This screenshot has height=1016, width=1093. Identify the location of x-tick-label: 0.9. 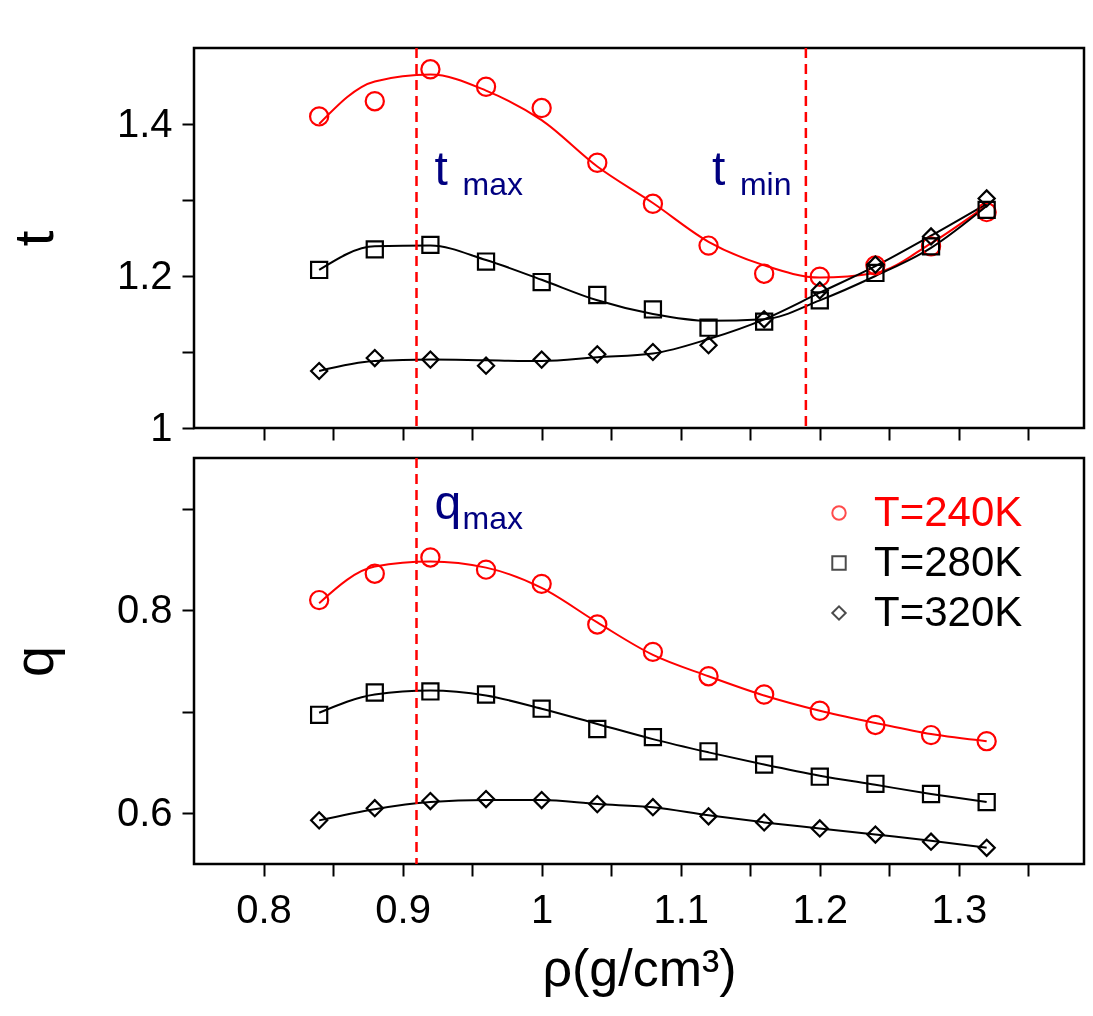
(403, 908).